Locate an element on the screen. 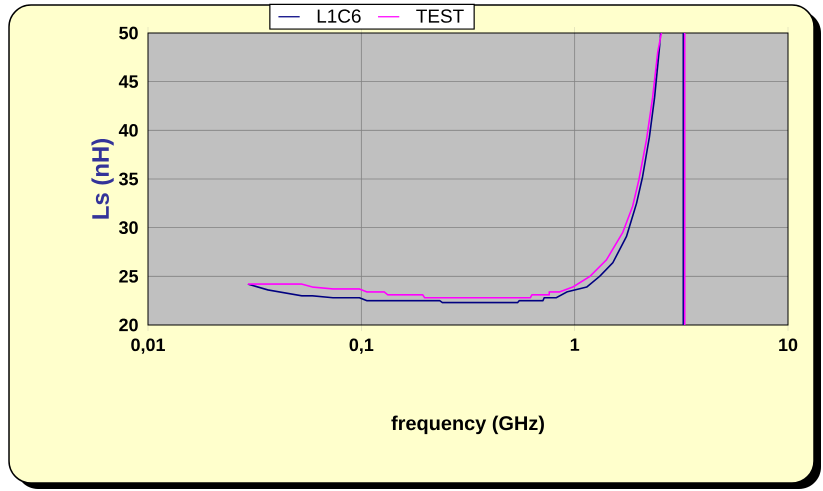  x-tick-label: 10 is located at coordinates (788, 345).